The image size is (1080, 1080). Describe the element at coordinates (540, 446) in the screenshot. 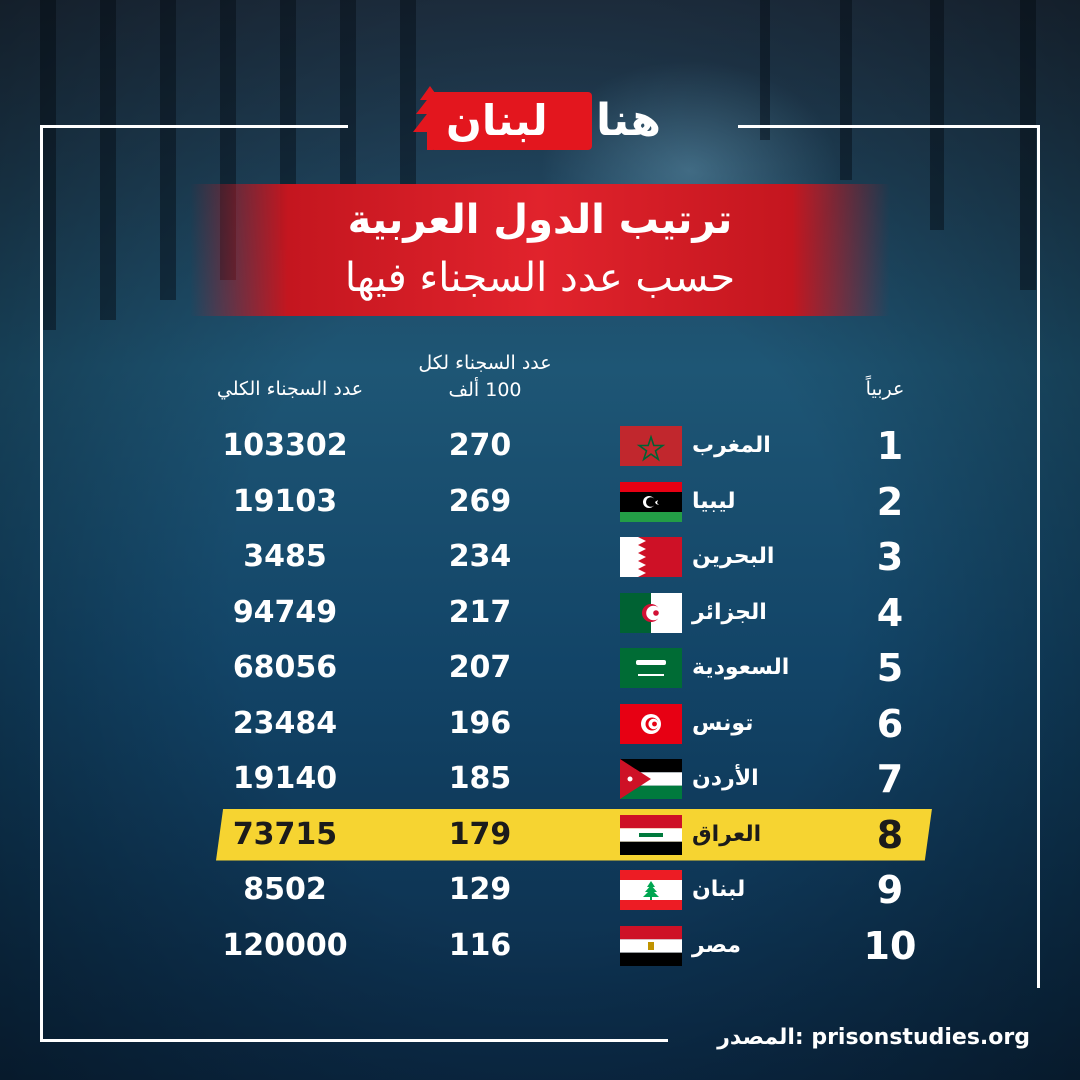

I see `table-row: 103302 270 المغرب 1` at that location.